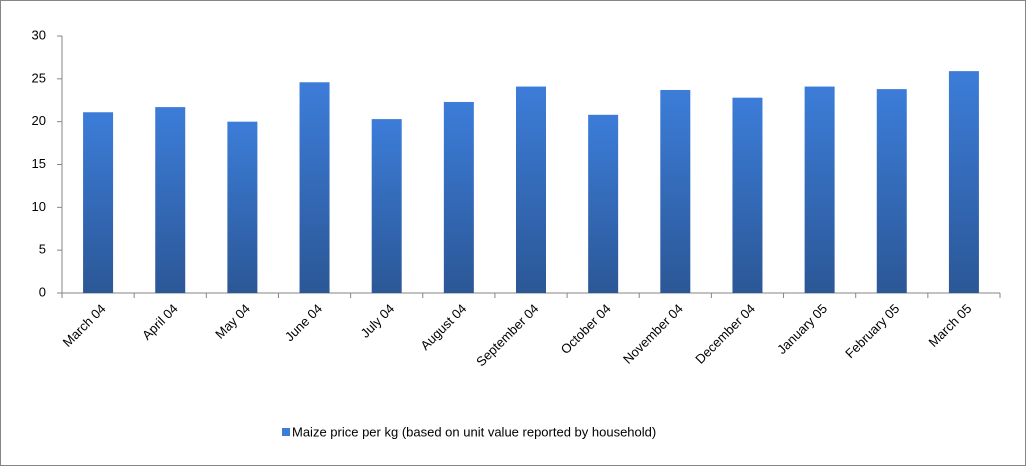 This screenshot has height=466, width=1026. Describe the element at coordinates (39, 77) in the screenshot. I see `y-tick-label: 25` at that location.